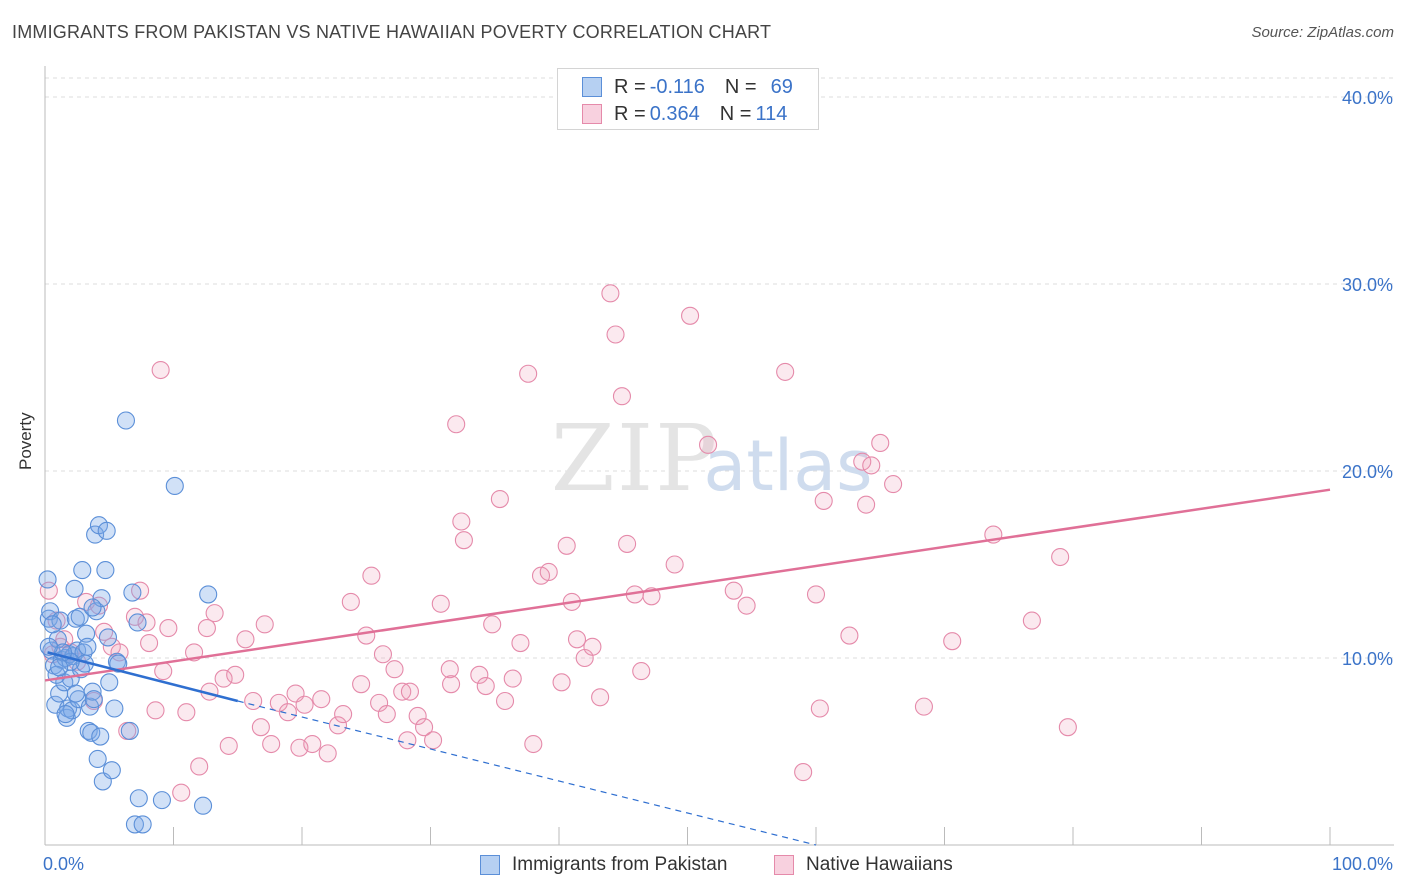  What do you see at coordinates (527, 773) in the screenshot?
I see `trend-line-pakistan-extension` at bounding box center [527, 773].